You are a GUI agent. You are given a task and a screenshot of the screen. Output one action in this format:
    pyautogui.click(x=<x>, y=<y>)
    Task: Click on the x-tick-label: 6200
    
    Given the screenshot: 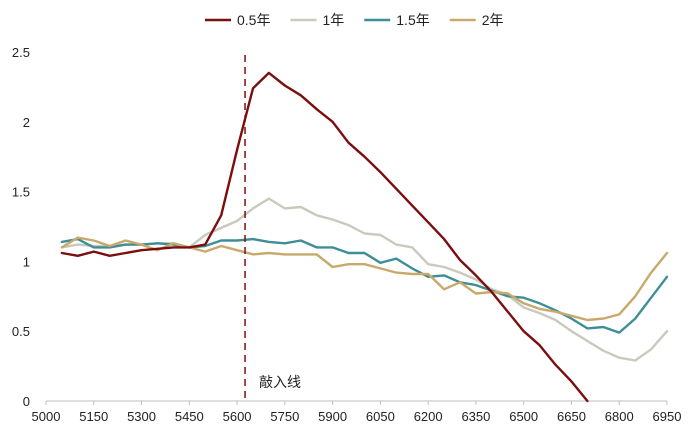 What is the action you would take?
    pyautogui.click(x=428, y=416)
    